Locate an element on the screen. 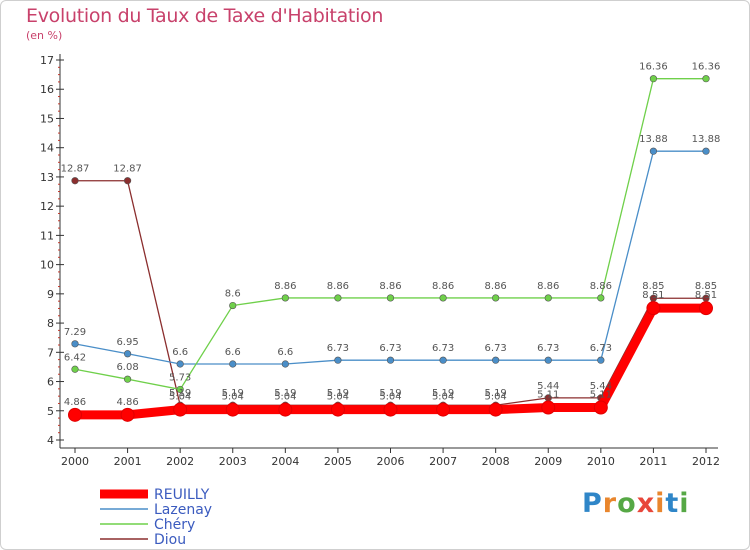  x-tick-label: 2005 is located at coordinates (338, 461).